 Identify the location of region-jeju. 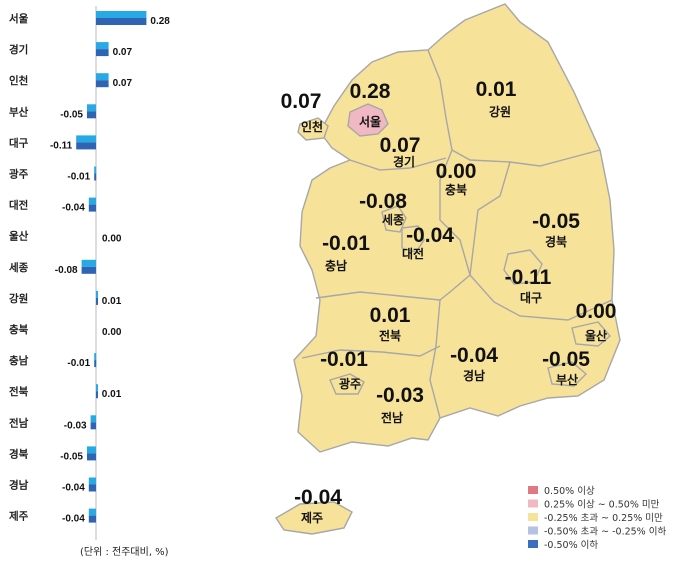
(314, 518).